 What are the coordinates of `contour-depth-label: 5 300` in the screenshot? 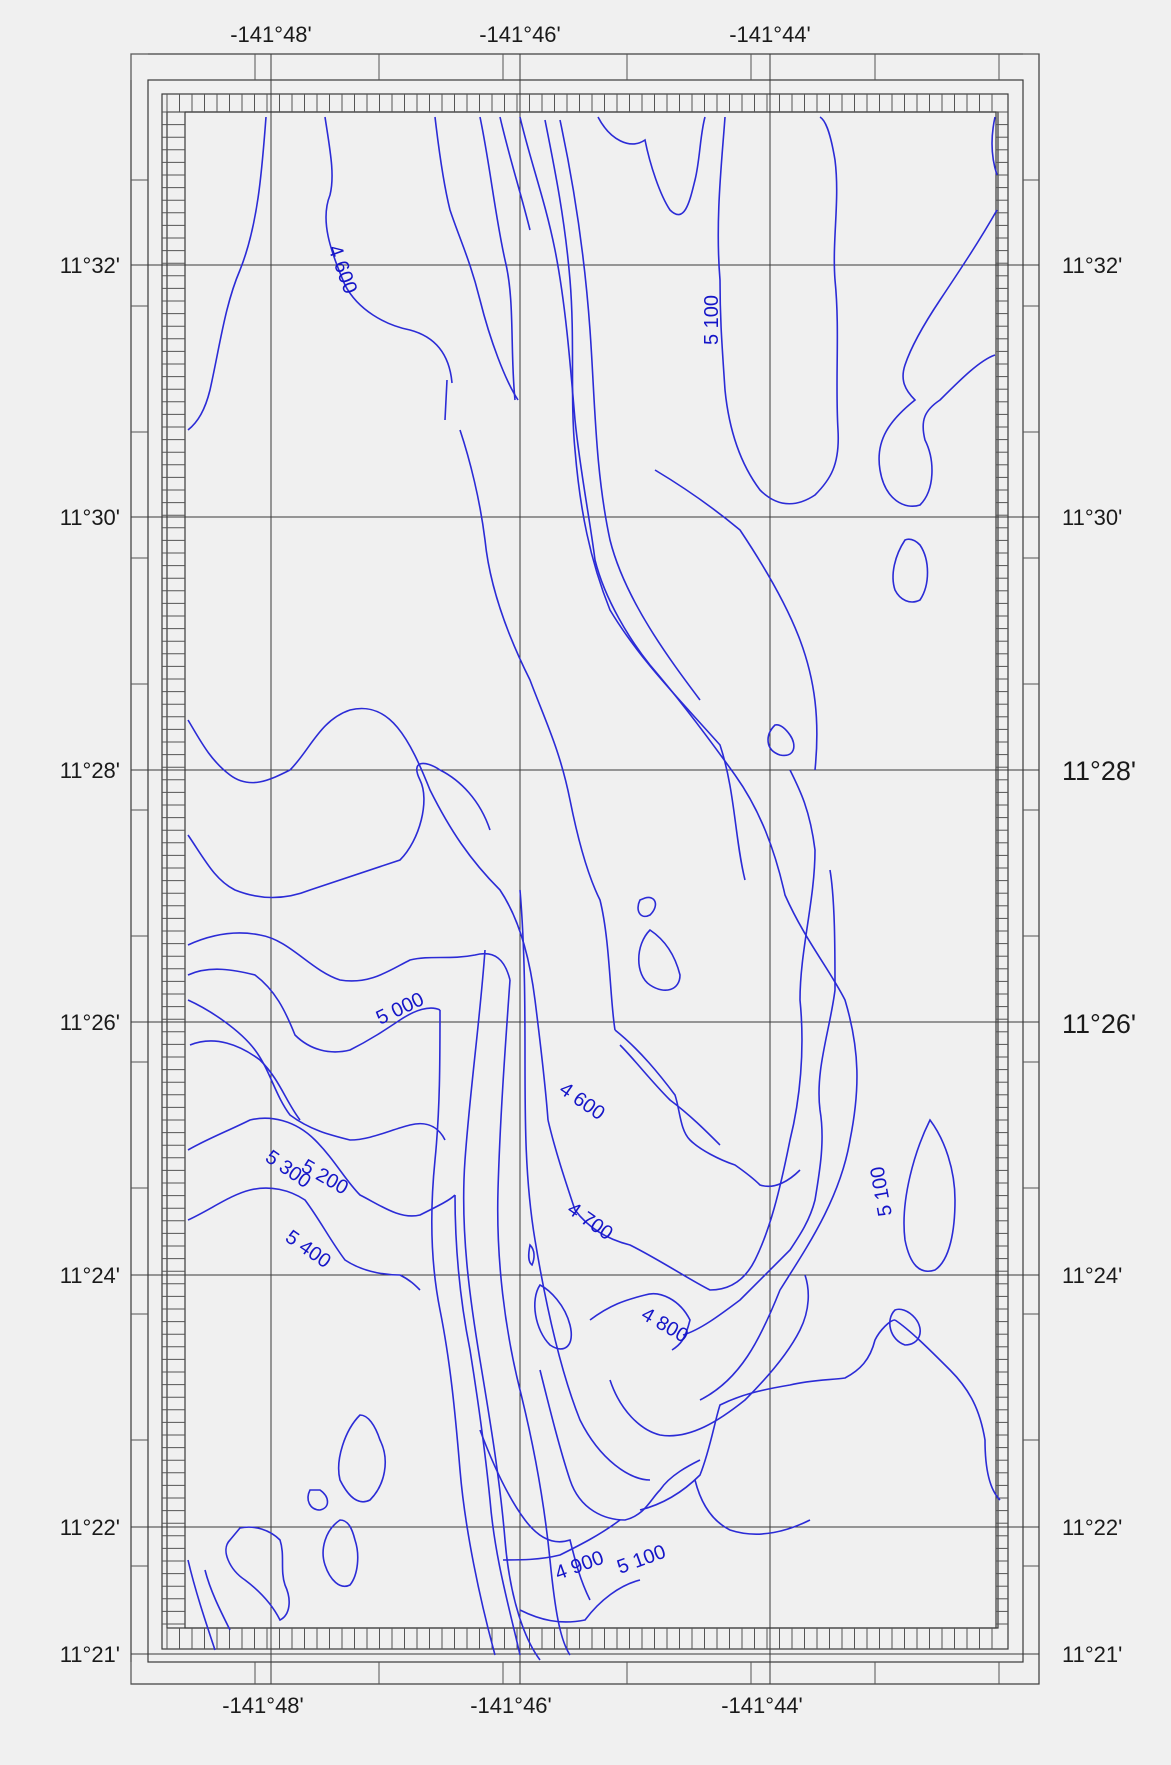 It's located at (288, 1169).